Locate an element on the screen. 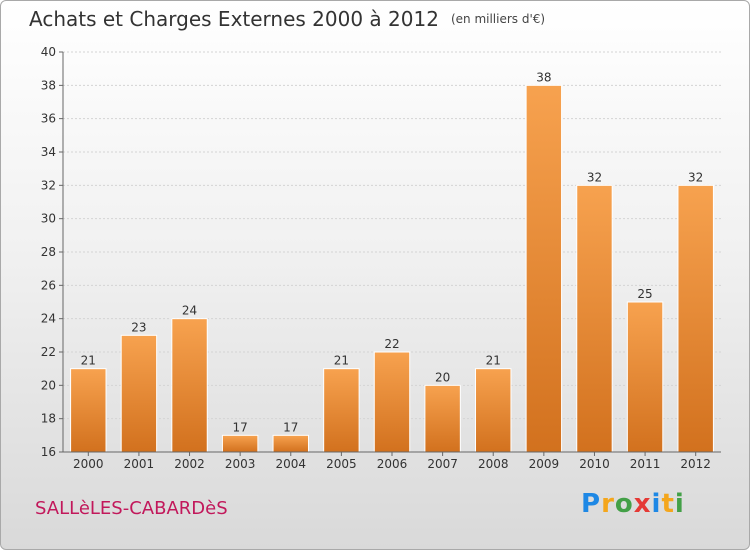 The image size is (750, 550). x-tick-label-2002: 2002 is located at coordinates (189, 464).